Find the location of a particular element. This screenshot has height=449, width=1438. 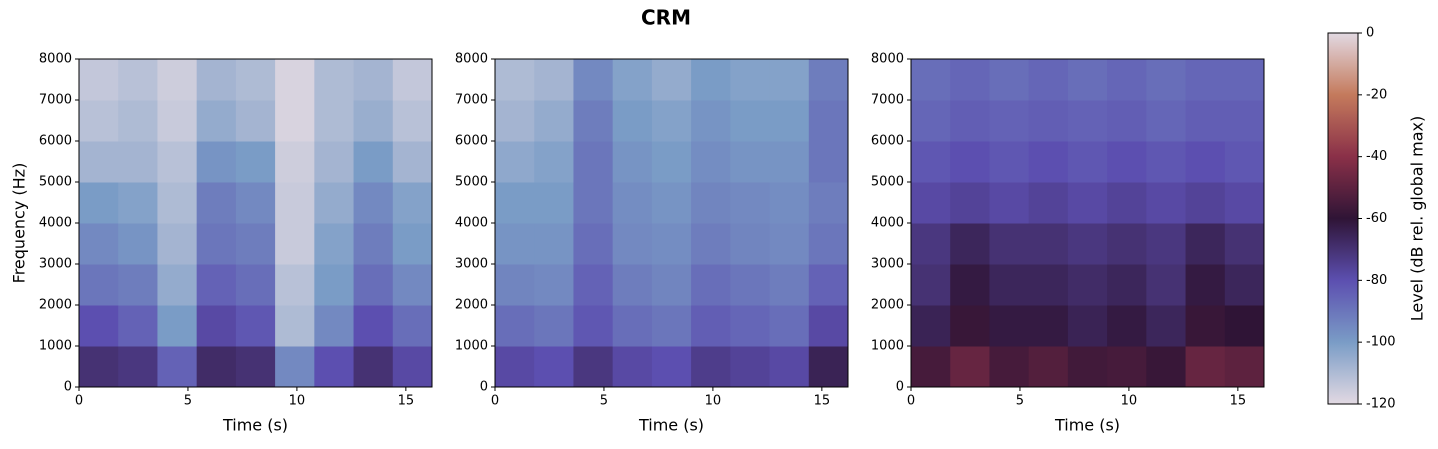

colorbar-tick-label: -40 is located at coordinates (1376, 156).